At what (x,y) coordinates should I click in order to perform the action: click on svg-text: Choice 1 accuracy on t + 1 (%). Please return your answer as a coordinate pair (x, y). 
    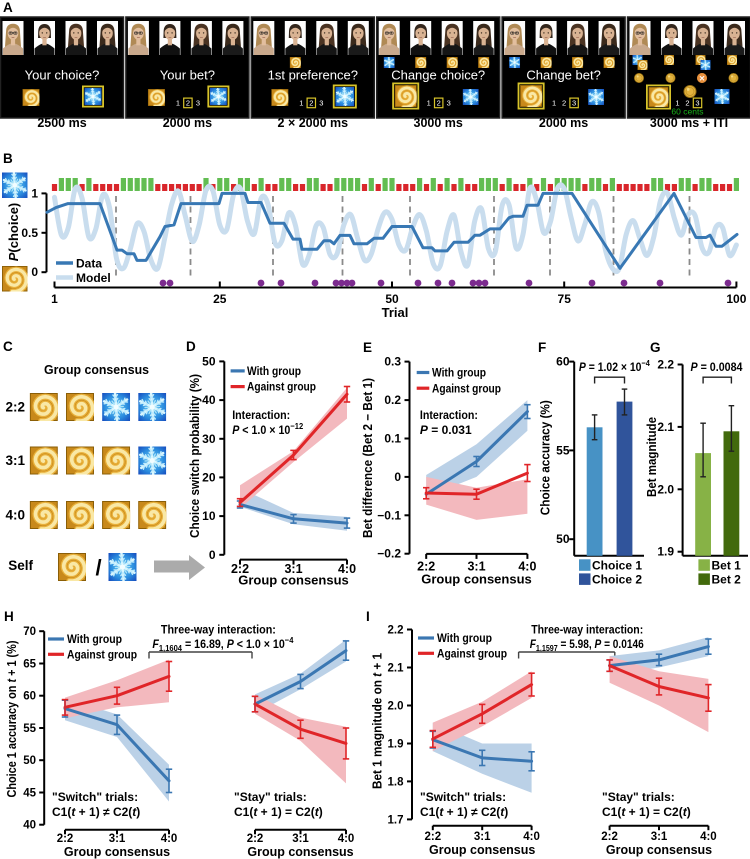
    Looking at the image, I should click on (12, 719).